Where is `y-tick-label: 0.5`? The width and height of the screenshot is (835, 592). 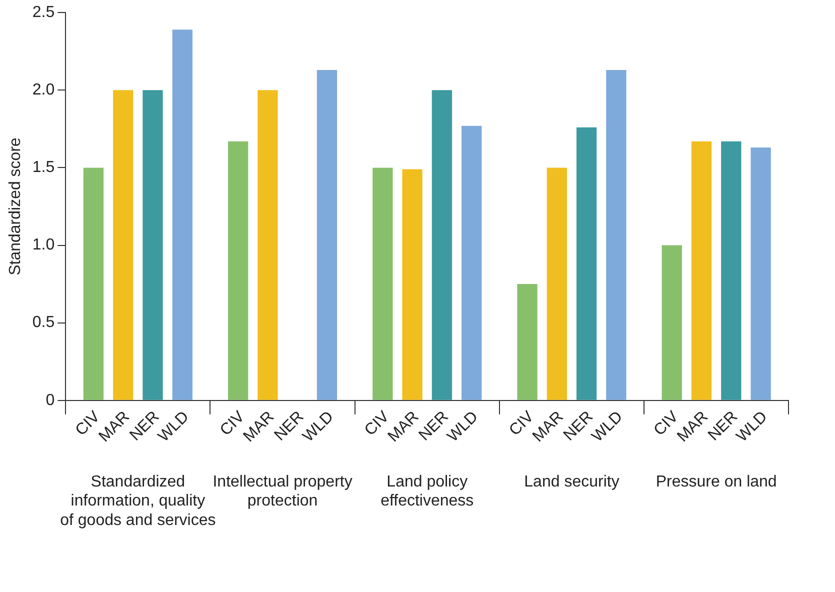
y-tick-label: 0.5 is located at coordinates (43, 323).